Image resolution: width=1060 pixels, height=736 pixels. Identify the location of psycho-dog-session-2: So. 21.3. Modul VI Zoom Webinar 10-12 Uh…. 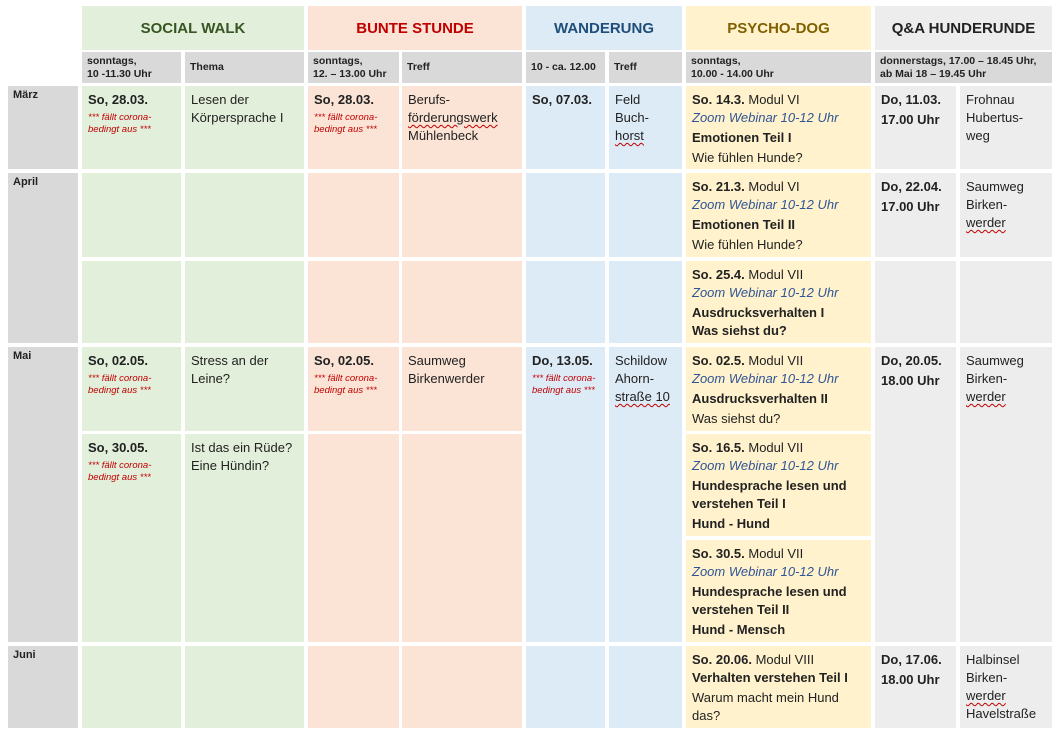
(778, 215).